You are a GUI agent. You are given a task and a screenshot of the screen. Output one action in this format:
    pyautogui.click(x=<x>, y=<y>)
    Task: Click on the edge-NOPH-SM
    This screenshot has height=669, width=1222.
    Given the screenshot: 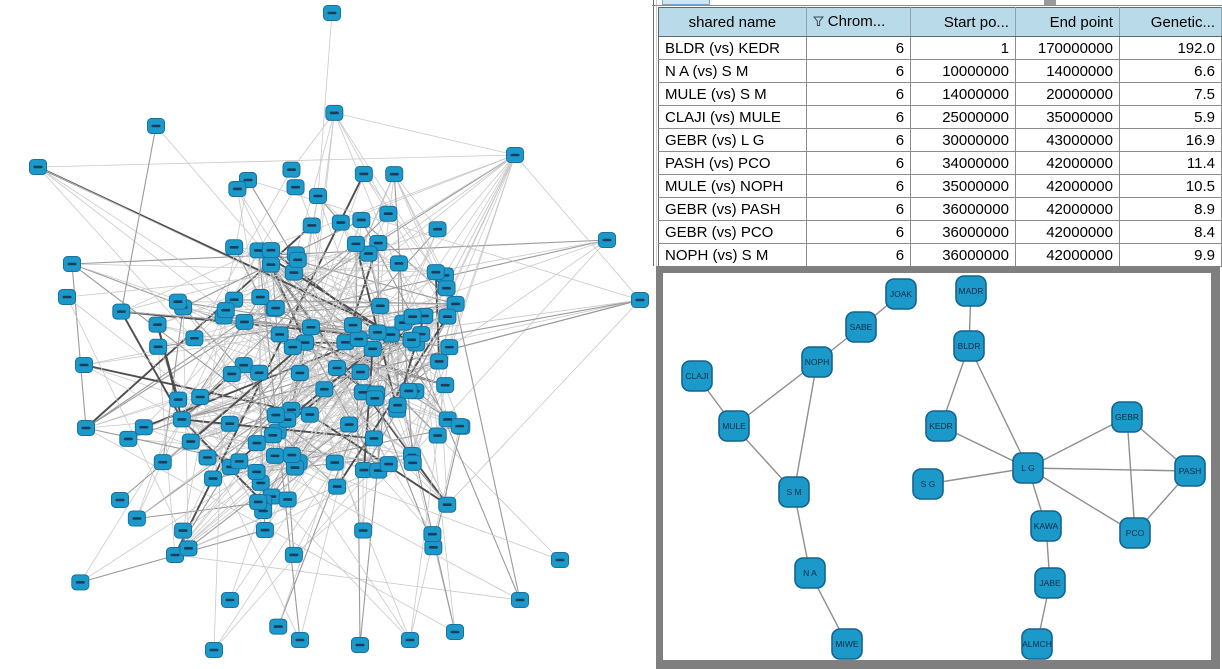 What is the action you would take?
    pyautogui.click(x=805, y=427)
    